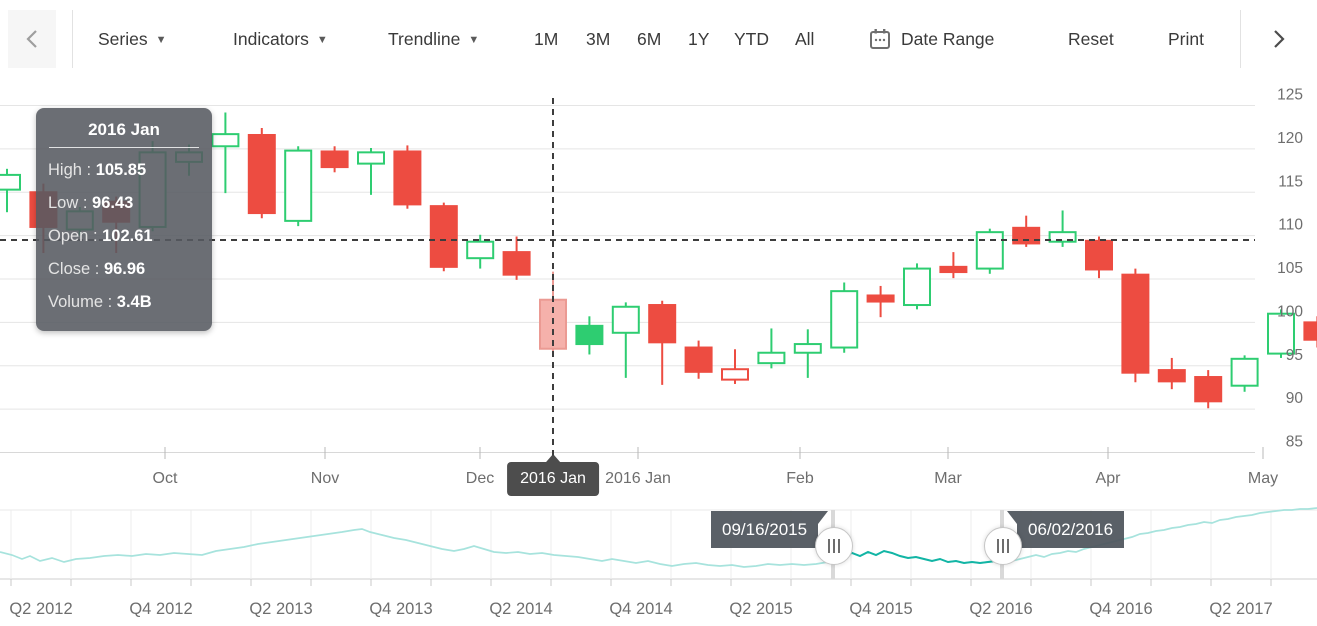 This screenshot has width=1317, height=626. I want to click on candle-16-up_solid, so click(589, 335).